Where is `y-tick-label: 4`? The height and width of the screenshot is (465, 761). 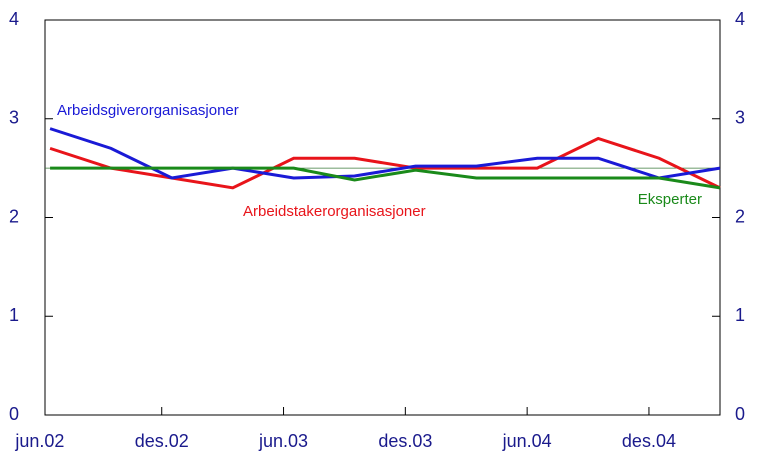 y-tick-label: 4 is located at coordinates (14, 19).